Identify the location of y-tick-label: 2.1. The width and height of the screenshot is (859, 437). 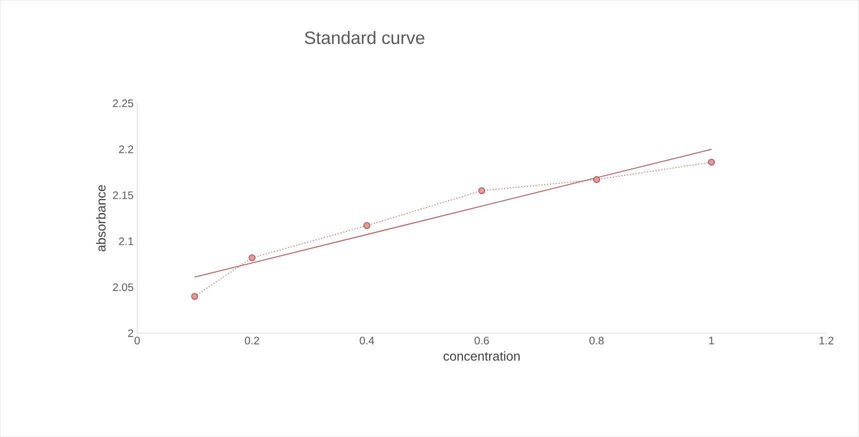
(126, 242).